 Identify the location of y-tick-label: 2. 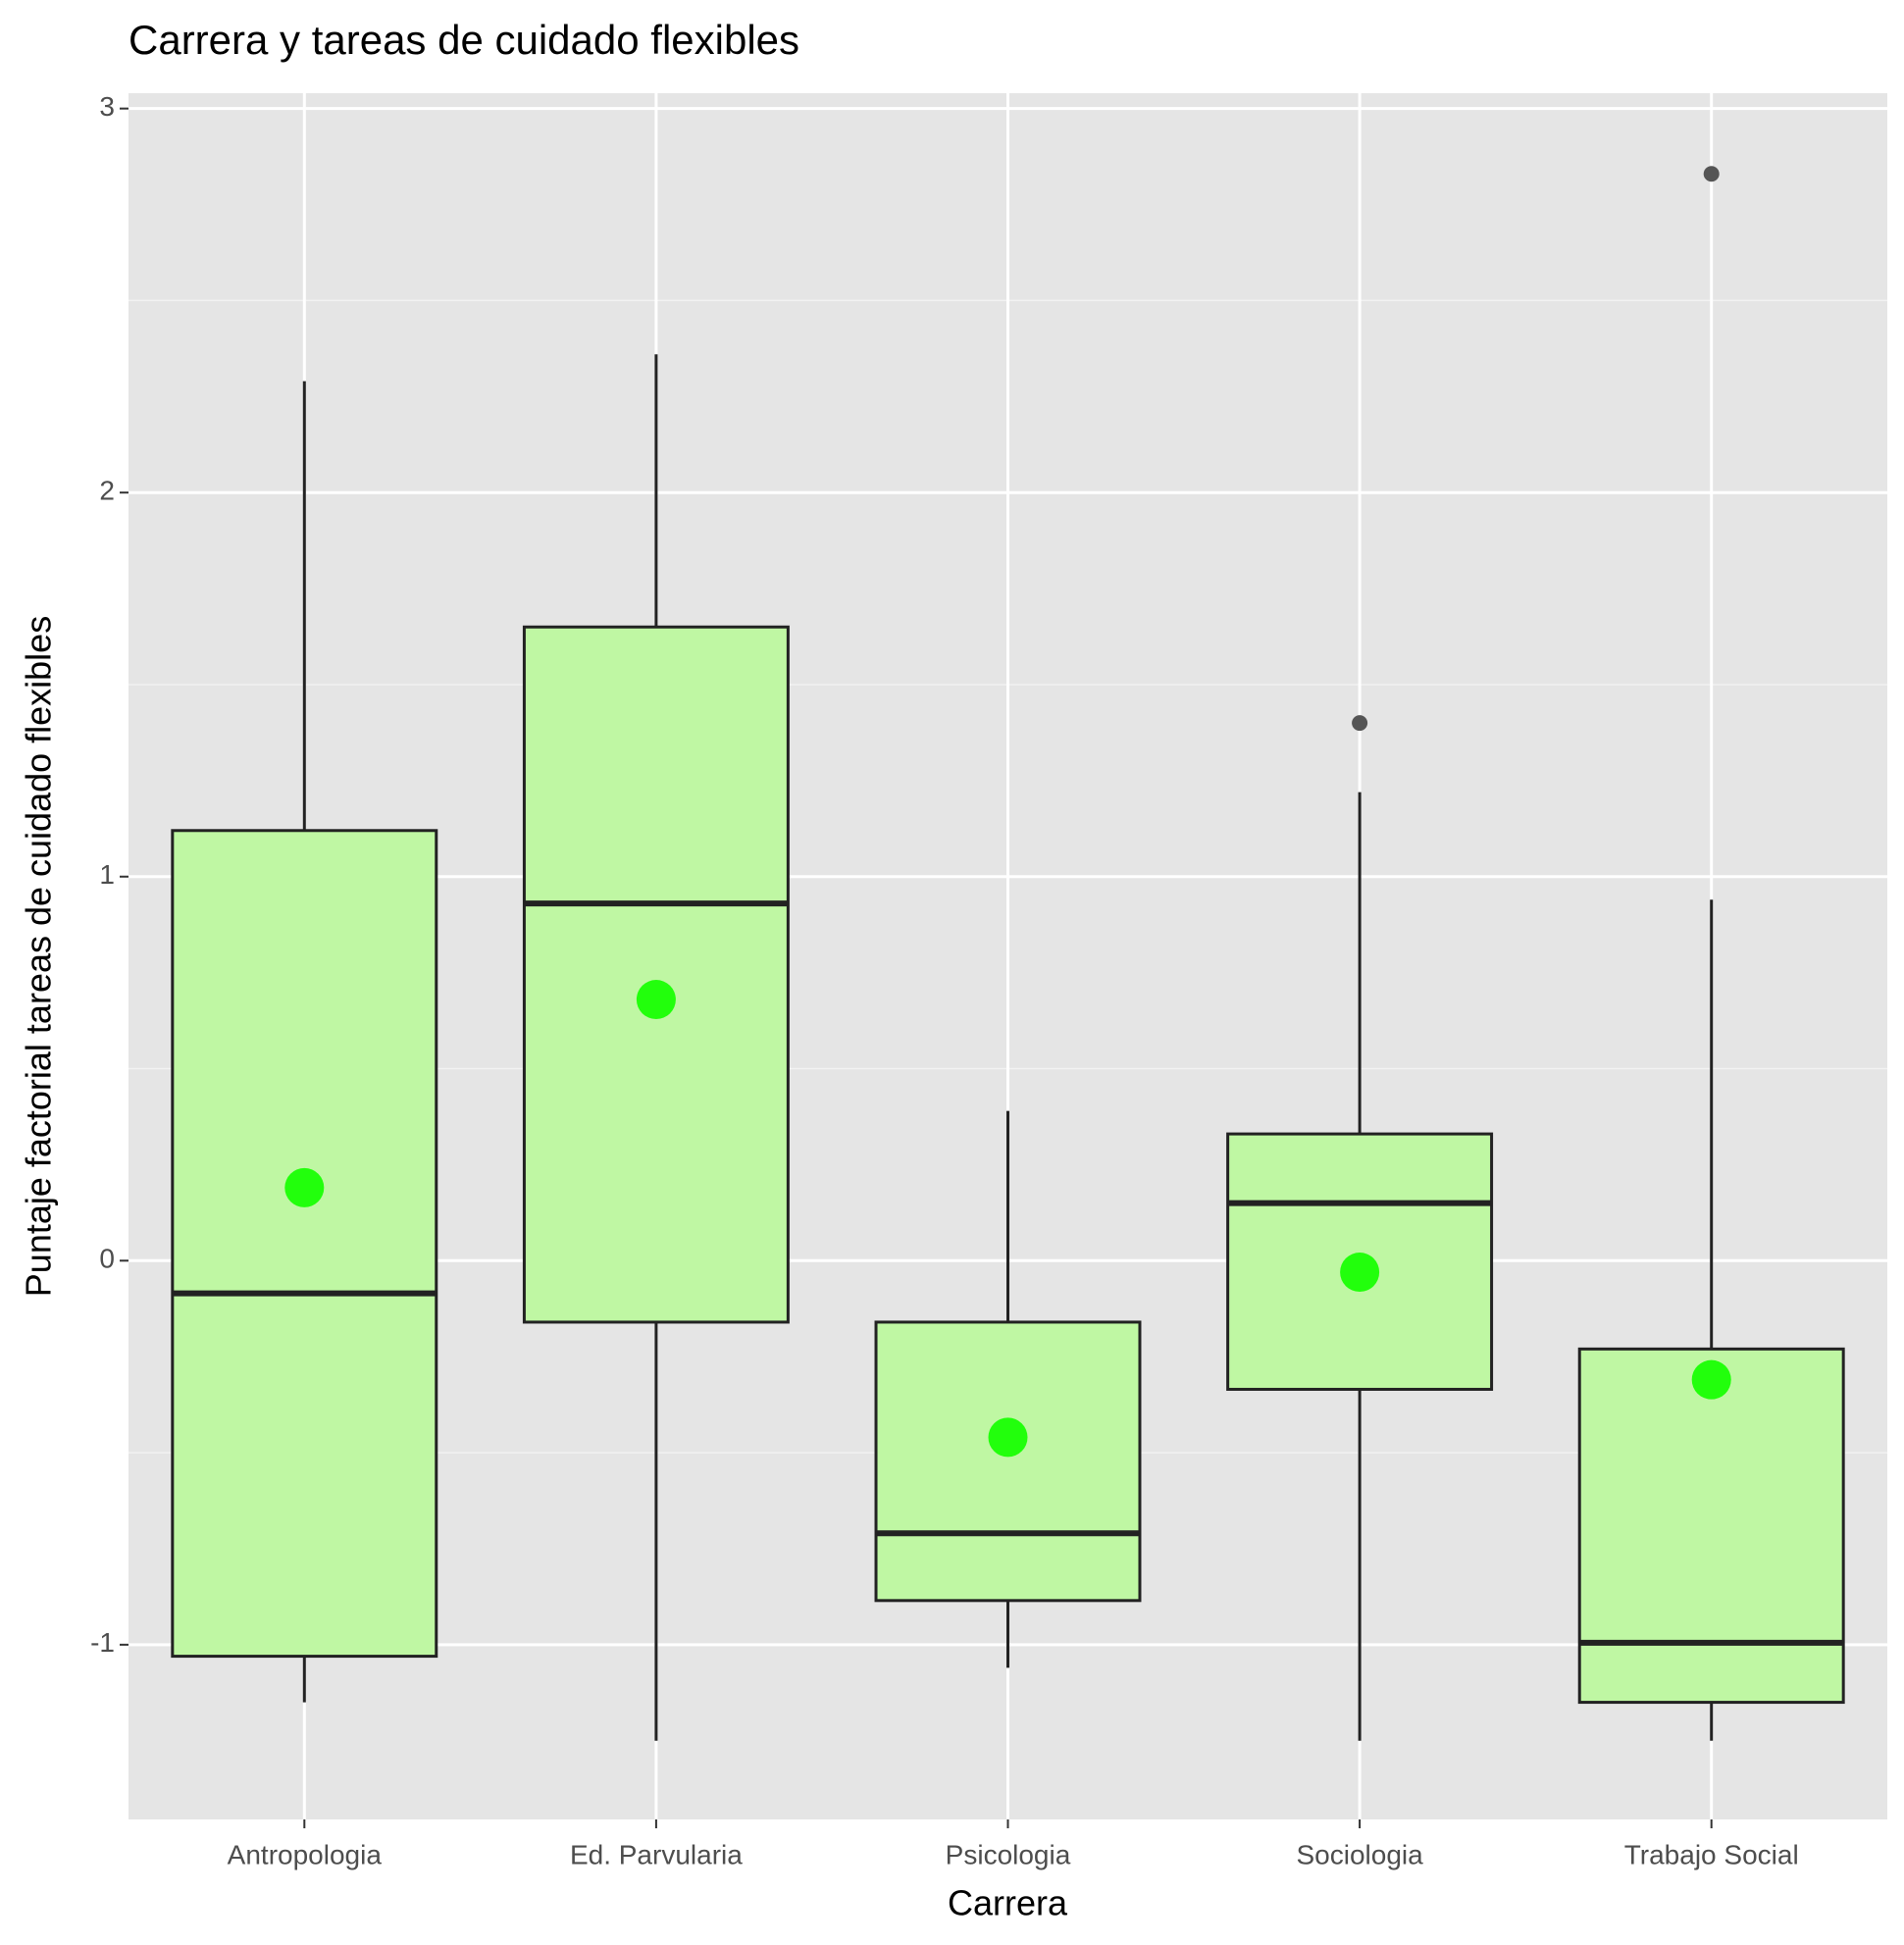
(107, 491).